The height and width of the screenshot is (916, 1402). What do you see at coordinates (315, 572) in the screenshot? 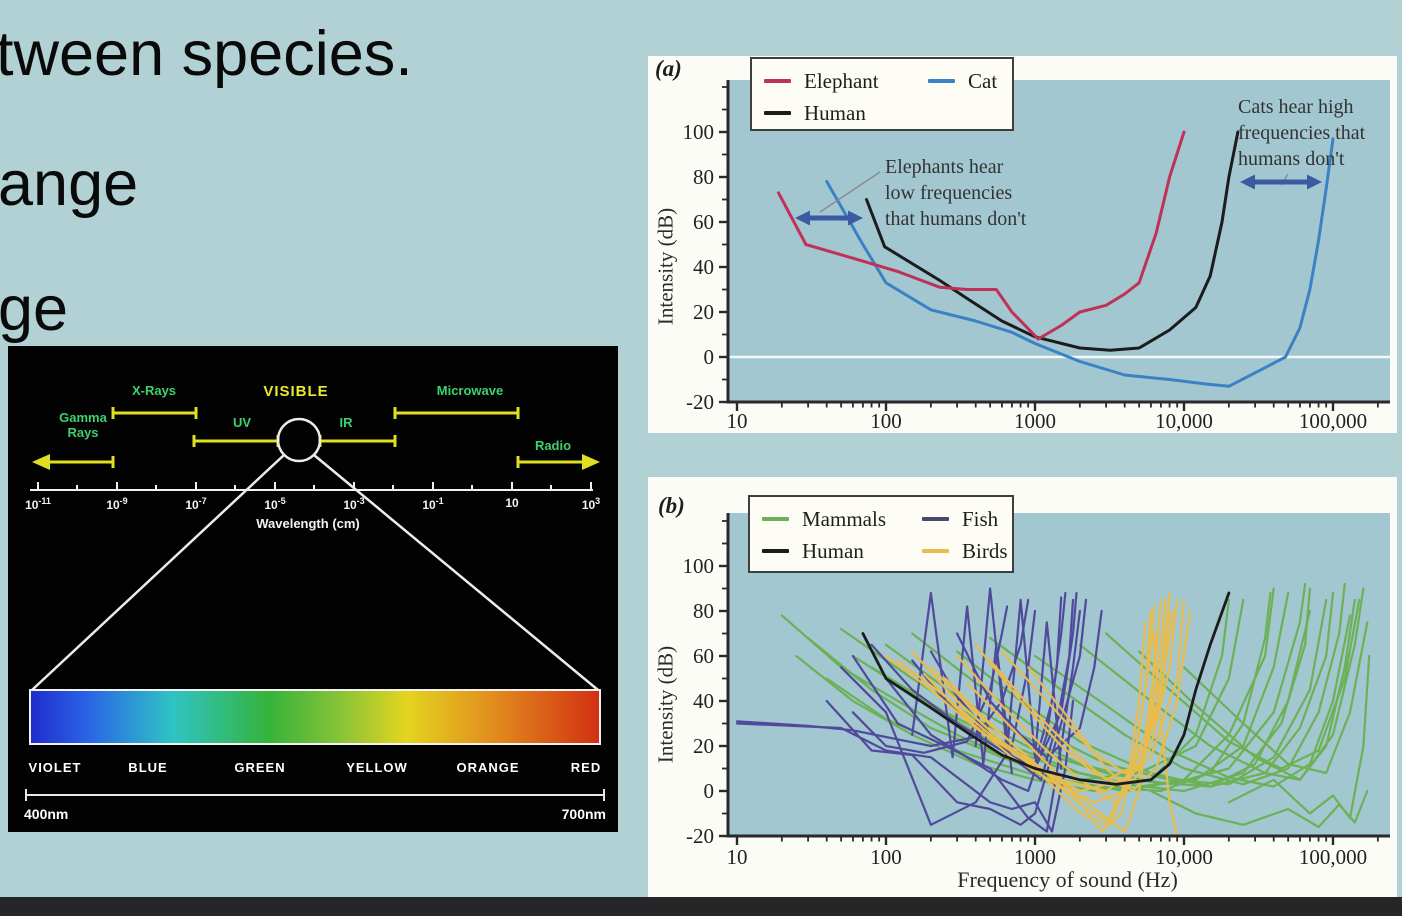
I see `zoom-triangle-lines` at bounding box center [315, 572].